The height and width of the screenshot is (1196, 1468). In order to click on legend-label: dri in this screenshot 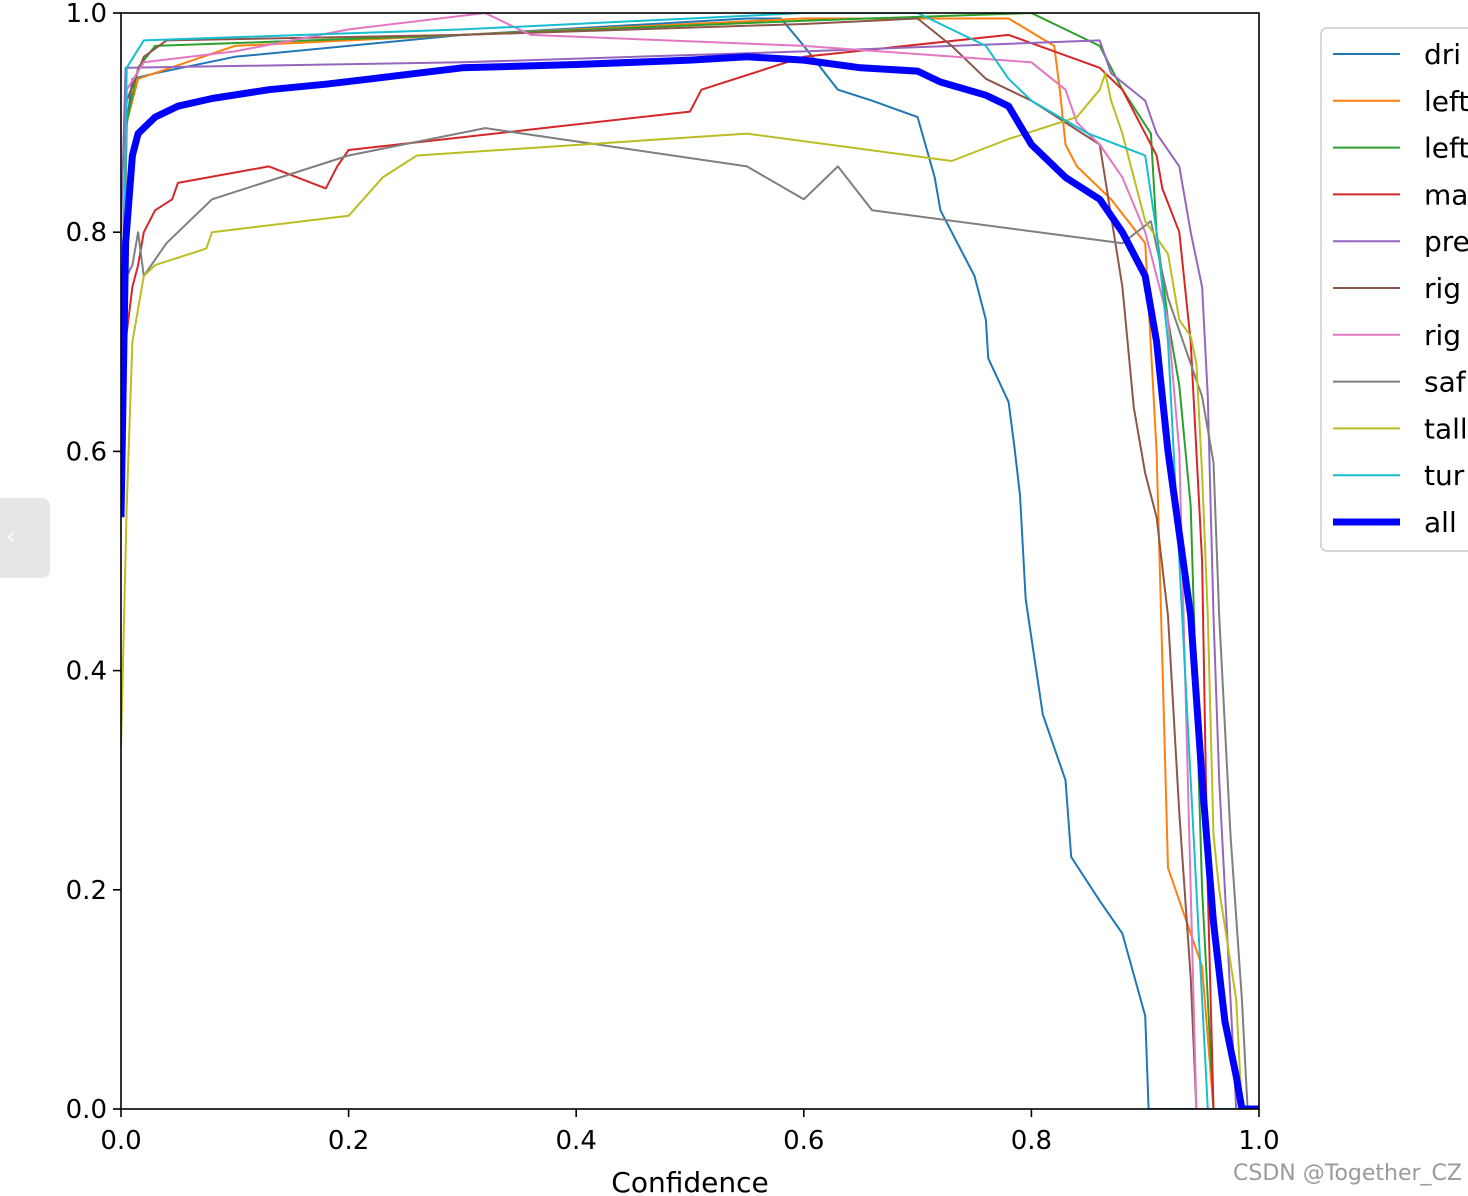, I will do `click(1442, 54)`.